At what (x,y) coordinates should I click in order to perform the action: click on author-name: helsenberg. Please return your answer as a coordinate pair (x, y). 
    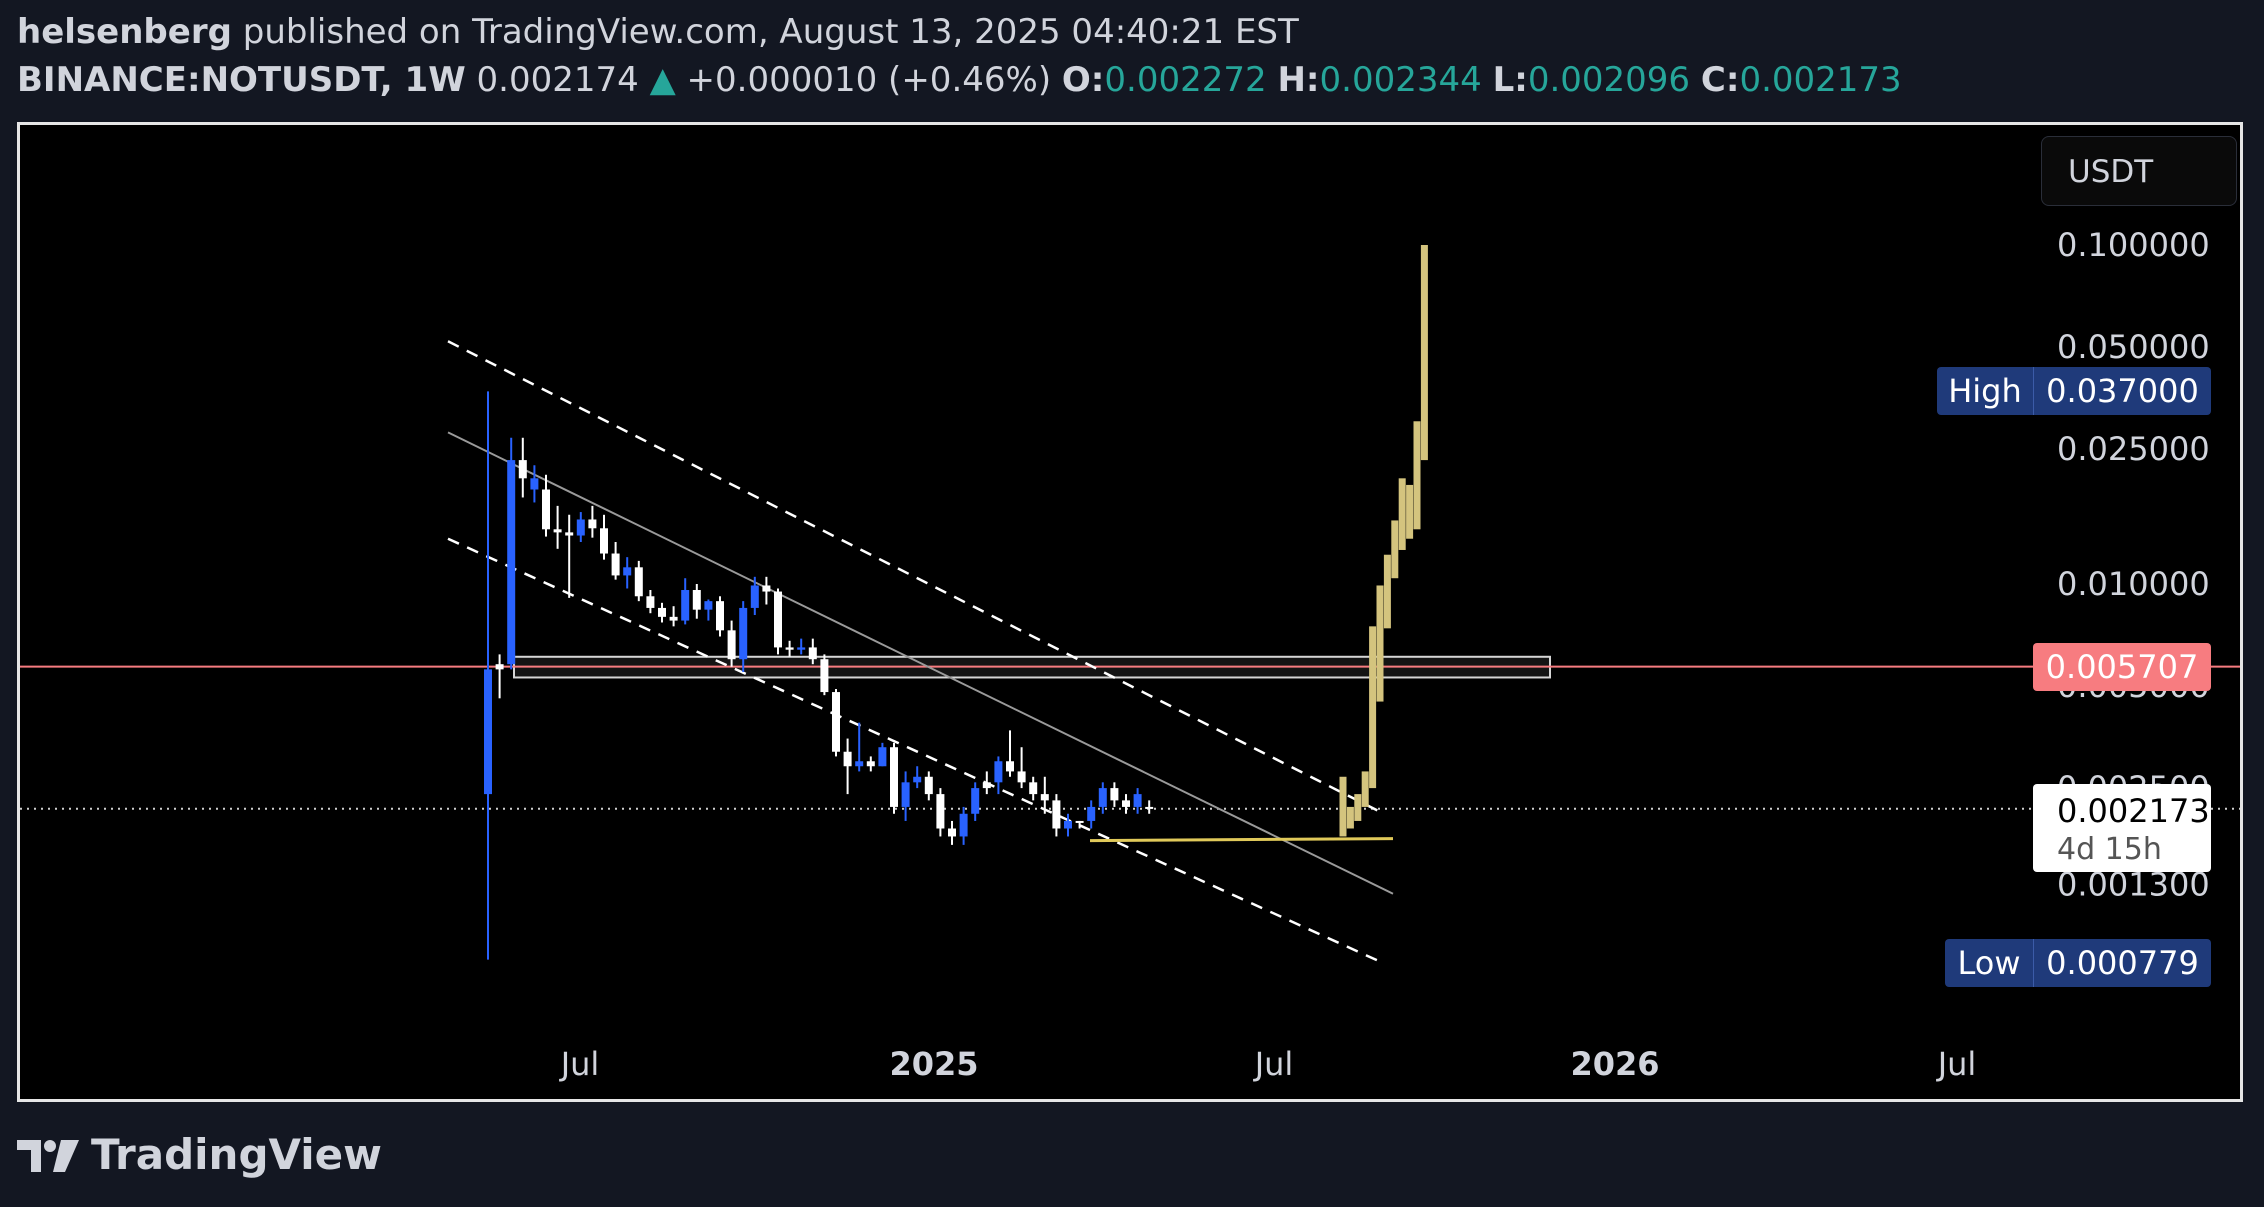
    Looking at the image, I should click on (124, 32).